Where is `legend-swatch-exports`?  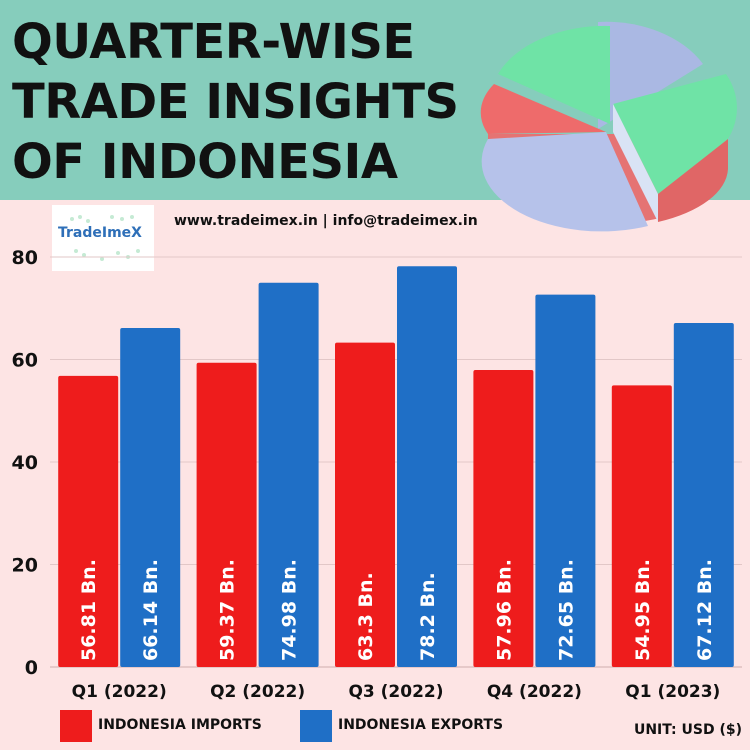
legend-swatch-exports is located at coordinates (316, 726).